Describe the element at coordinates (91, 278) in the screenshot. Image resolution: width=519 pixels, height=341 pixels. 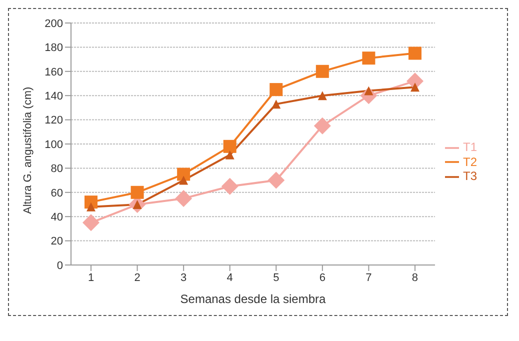
I see `x-tick-label: 1` at that location.